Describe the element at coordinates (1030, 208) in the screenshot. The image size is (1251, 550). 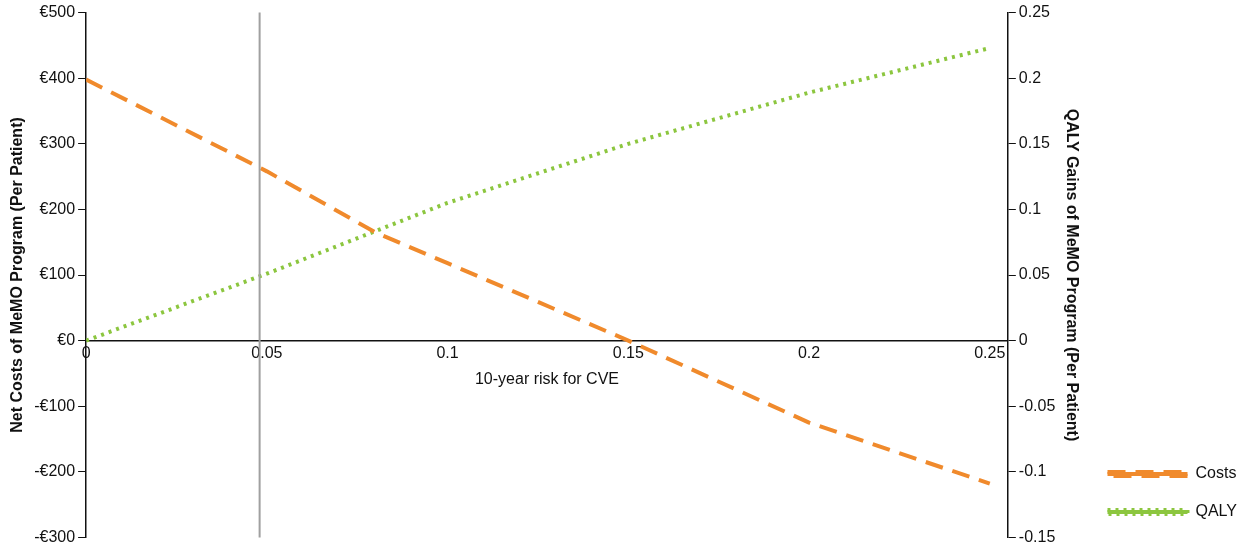
I see `y2-tick-label: 0.1` at that location.